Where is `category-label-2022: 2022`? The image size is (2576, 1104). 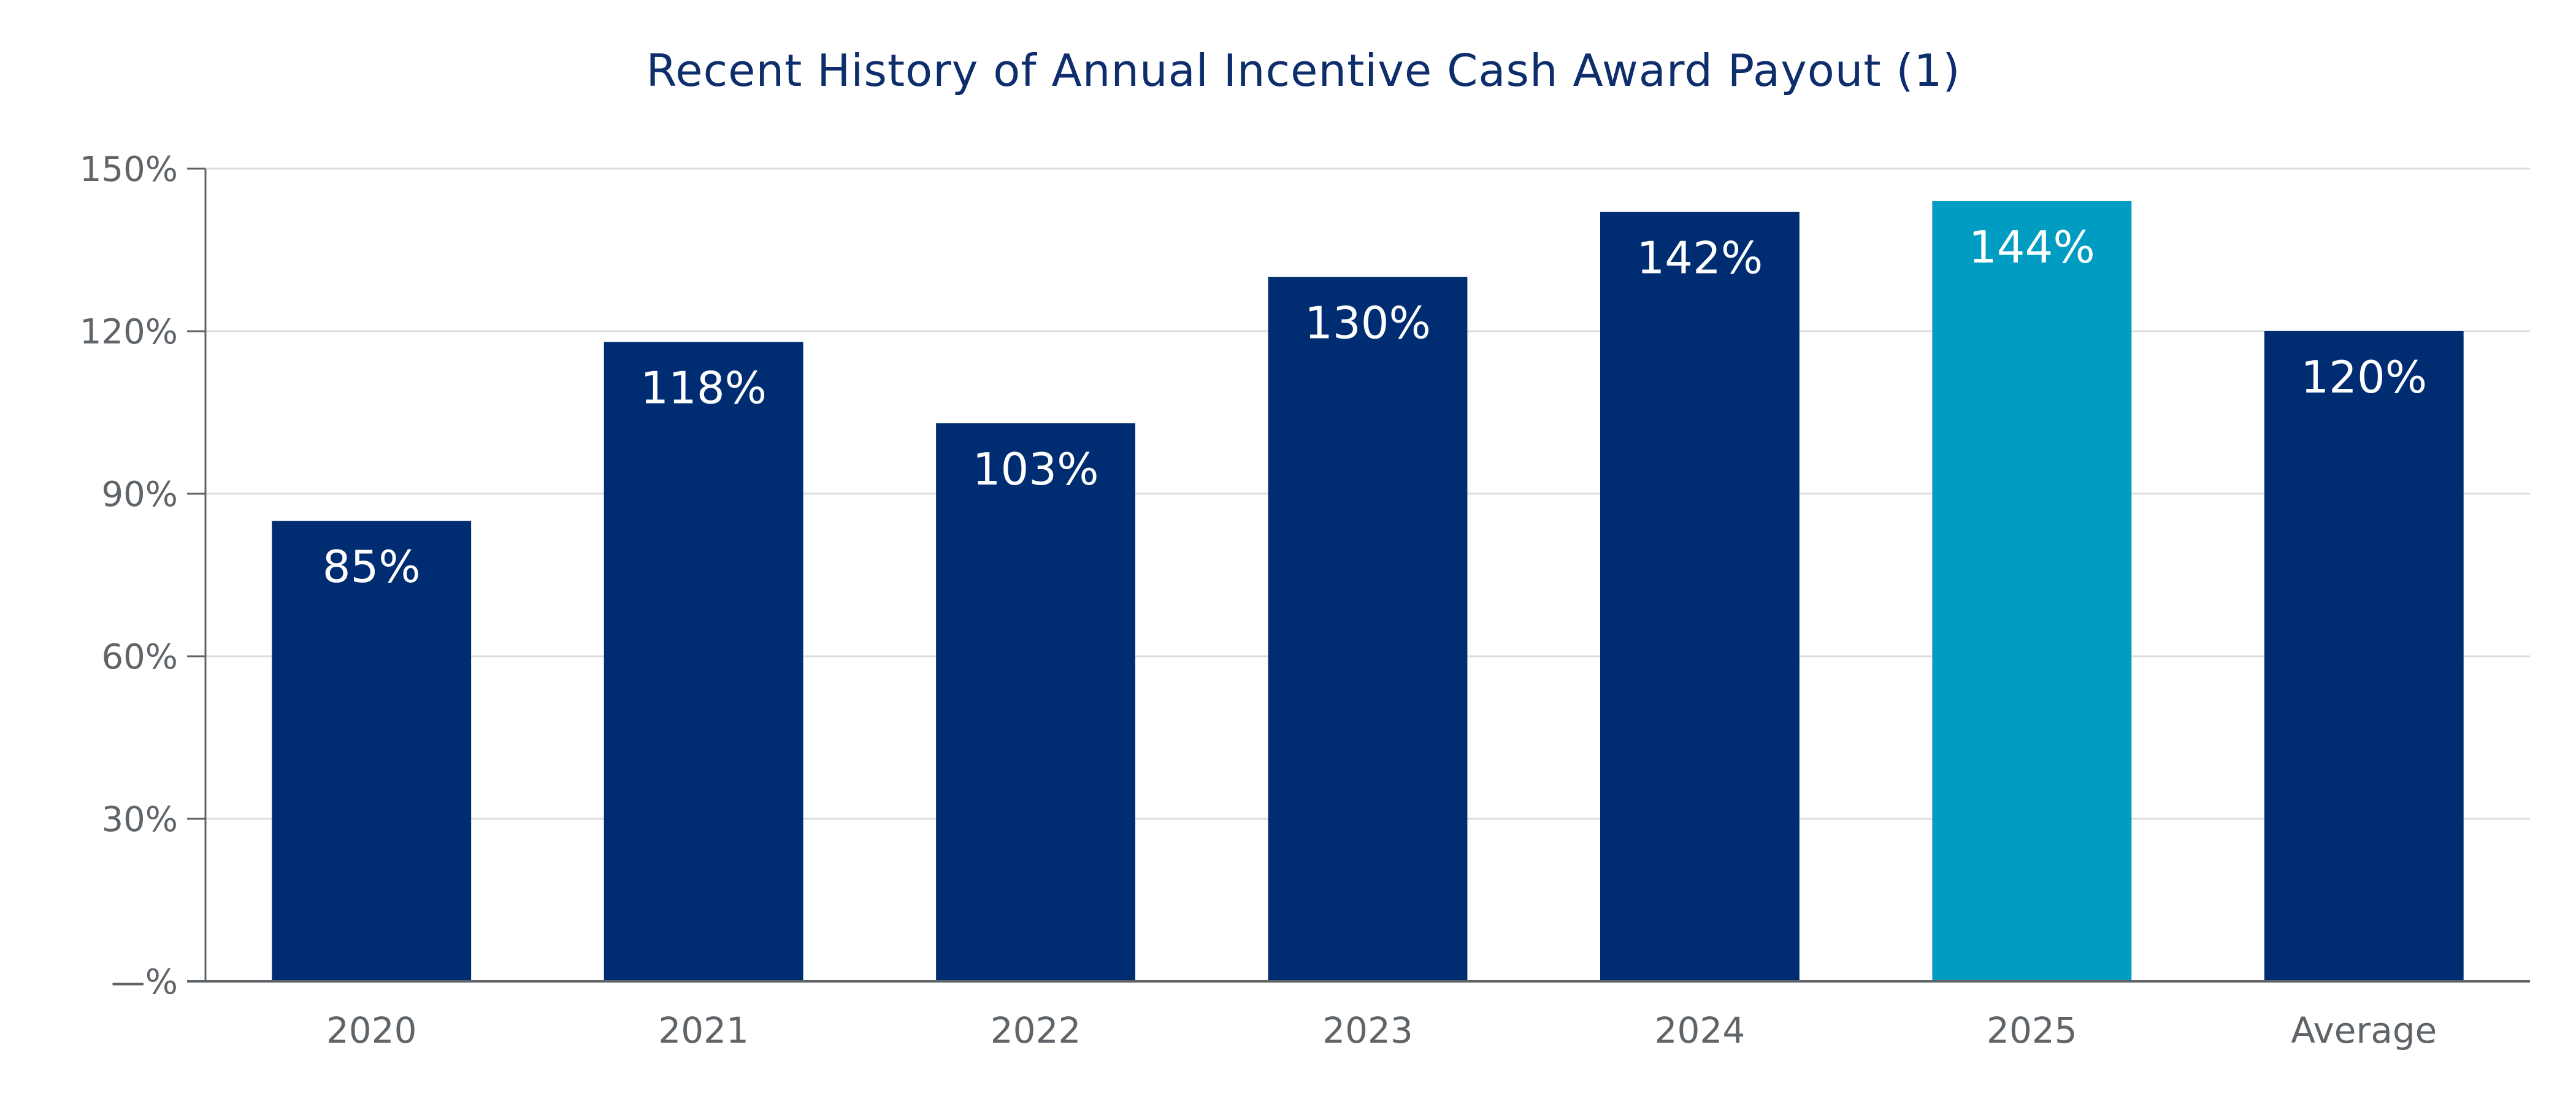 category-label-2022: 2022 is located at coordinates (1036, 1030).